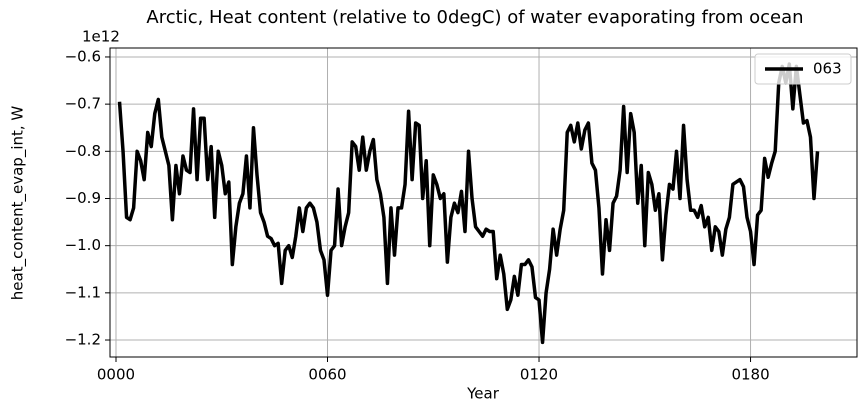 This screenshot has height=416, width=866. I want to click on y-axis-label: heat_content_evap_int, W, so click(18, 203).